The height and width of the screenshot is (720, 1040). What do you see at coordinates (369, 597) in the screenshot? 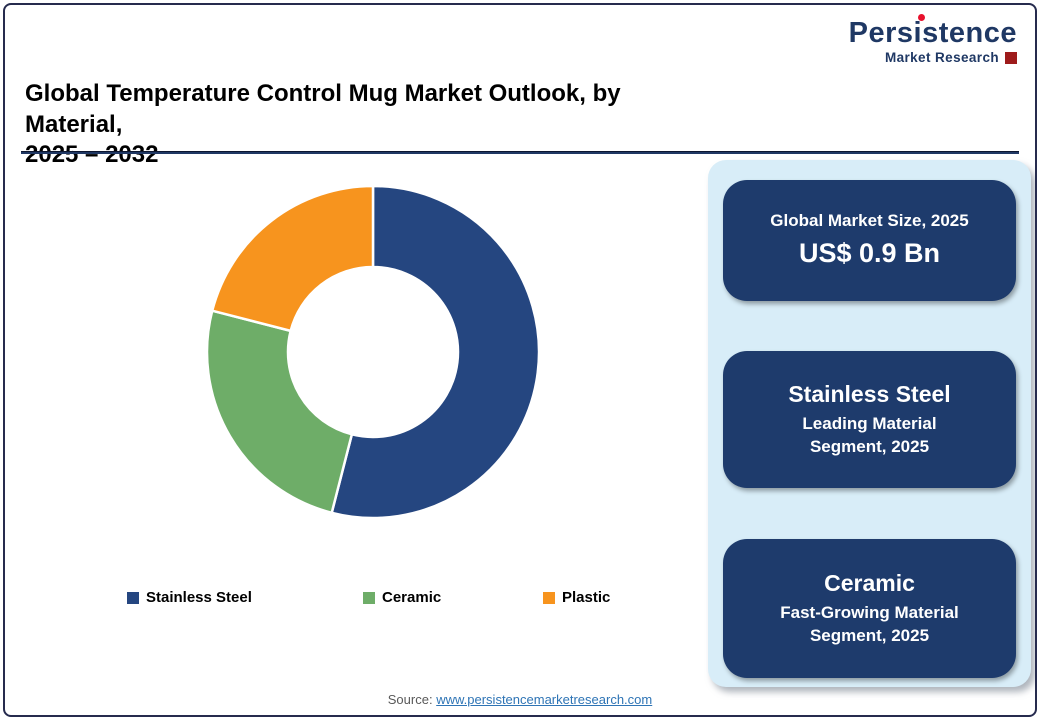
I see `legend-swatch-ceramic` at bounding box center [369, 597].